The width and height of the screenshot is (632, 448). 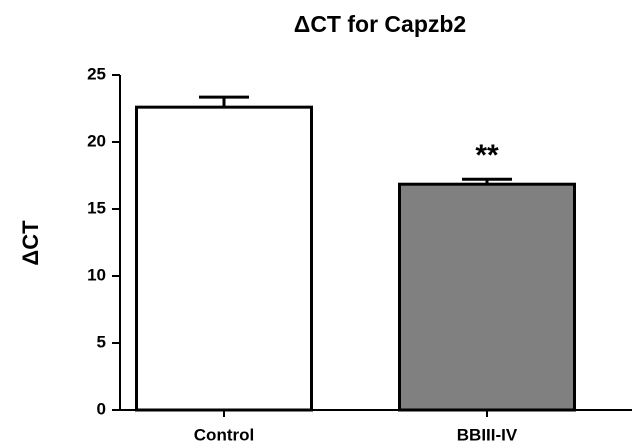 What do you see at coordinates (30, 243) in the screenshot?
I see `y-axis-label: ΔCT` at bounding box center [30, 243].